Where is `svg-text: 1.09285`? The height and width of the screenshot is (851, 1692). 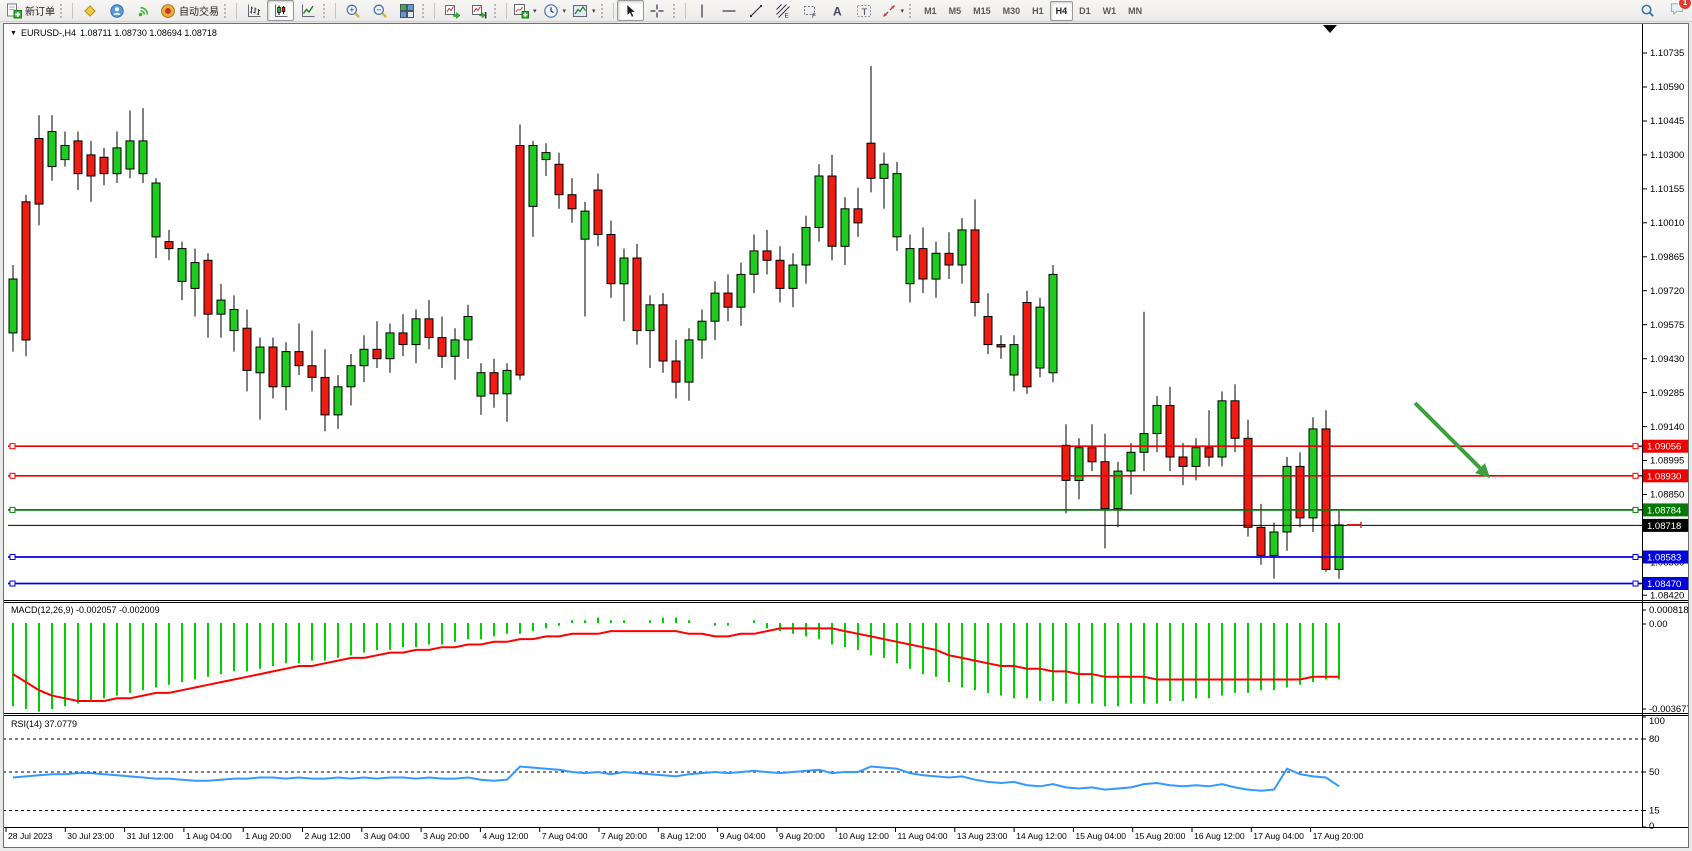 svg-text: 1.09285 is located at coordinates (1667, 393).